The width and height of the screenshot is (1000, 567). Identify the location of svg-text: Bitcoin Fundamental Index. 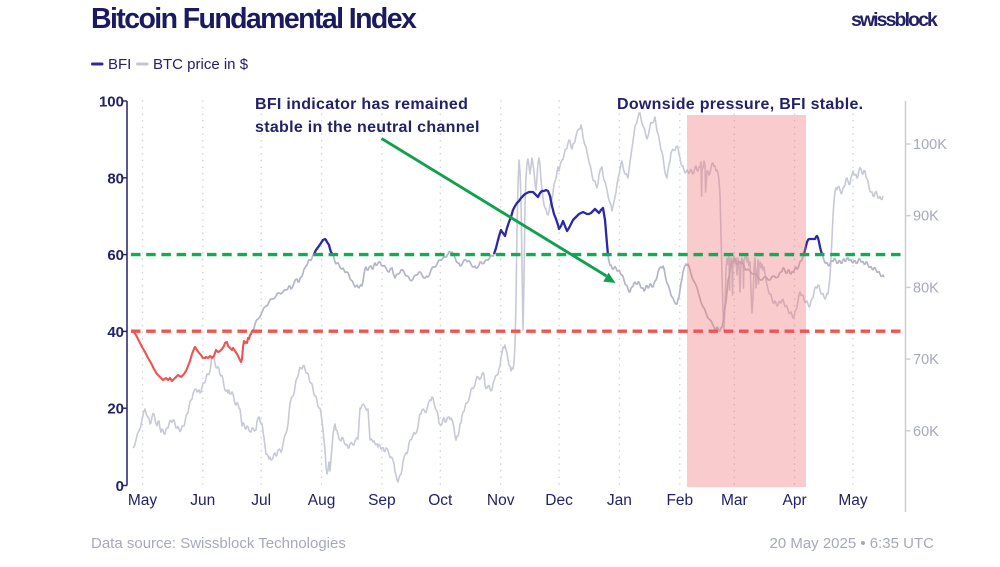
(254, 19).